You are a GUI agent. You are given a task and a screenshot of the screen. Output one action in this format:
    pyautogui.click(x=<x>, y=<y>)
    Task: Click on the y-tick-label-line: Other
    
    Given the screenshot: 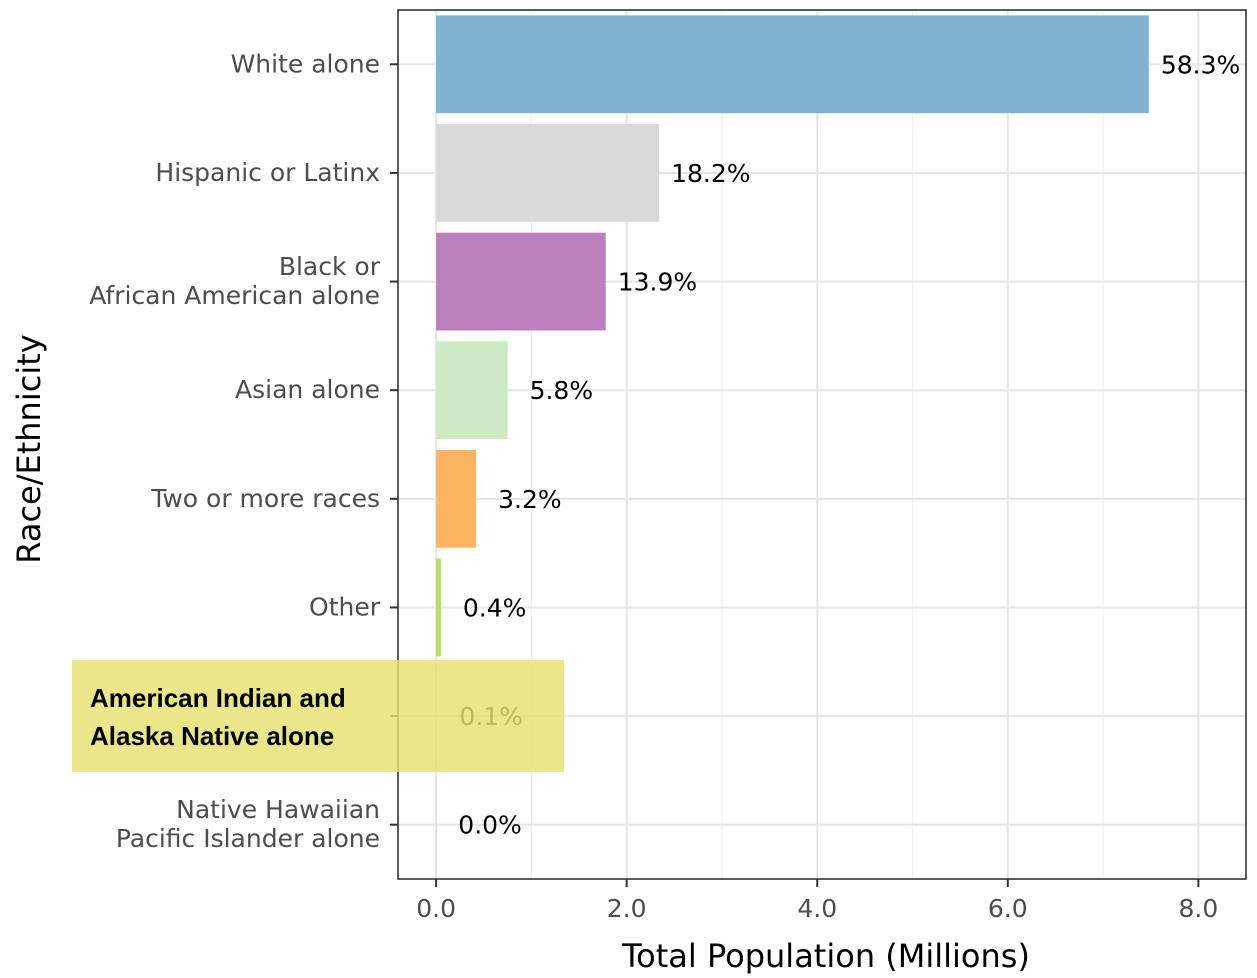 What is the action you would take?
    pyautogui.click(x=345, y=606)
    